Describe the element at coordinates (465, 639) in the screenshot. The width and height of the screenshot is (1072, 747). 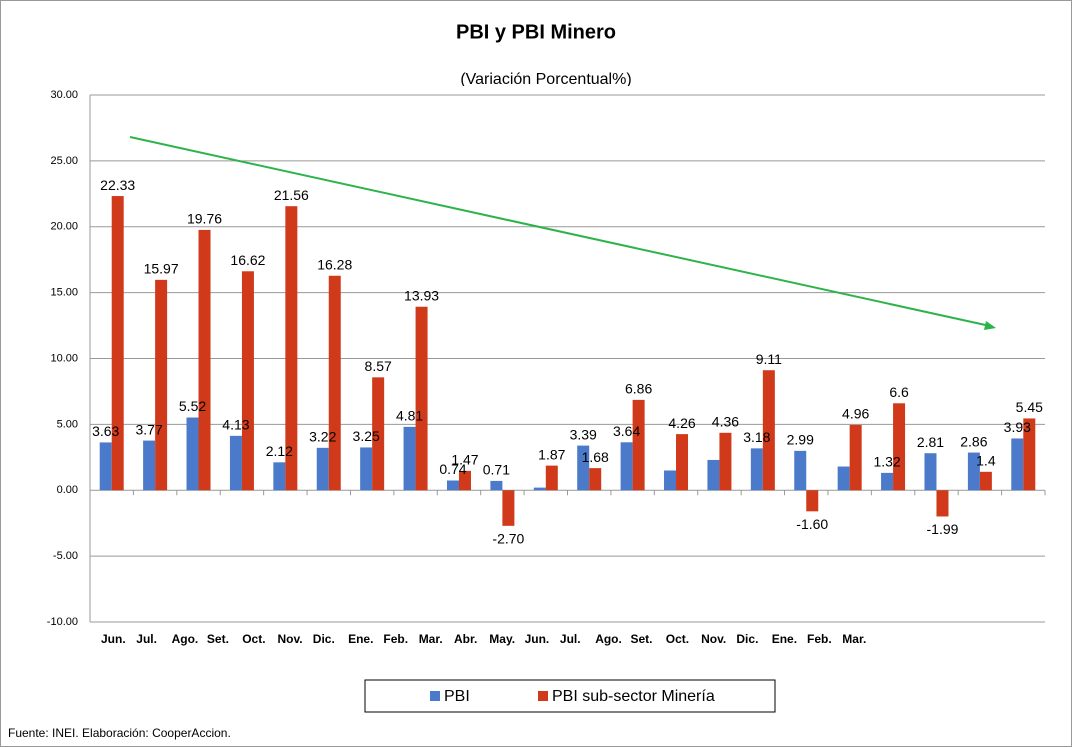
I see `x-tick-label: Abr.` at that location.